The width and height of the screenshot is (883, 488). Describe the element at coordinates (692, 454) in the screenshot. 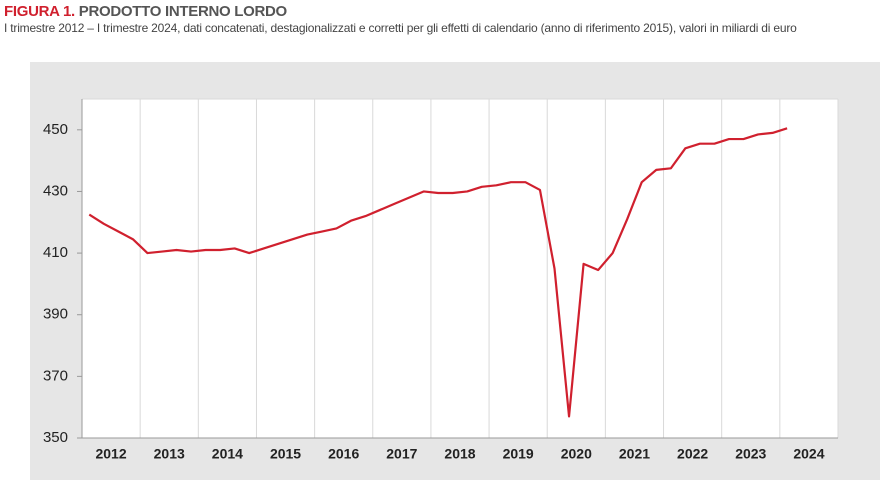

I see `x-tick-label: 2022` at that location.